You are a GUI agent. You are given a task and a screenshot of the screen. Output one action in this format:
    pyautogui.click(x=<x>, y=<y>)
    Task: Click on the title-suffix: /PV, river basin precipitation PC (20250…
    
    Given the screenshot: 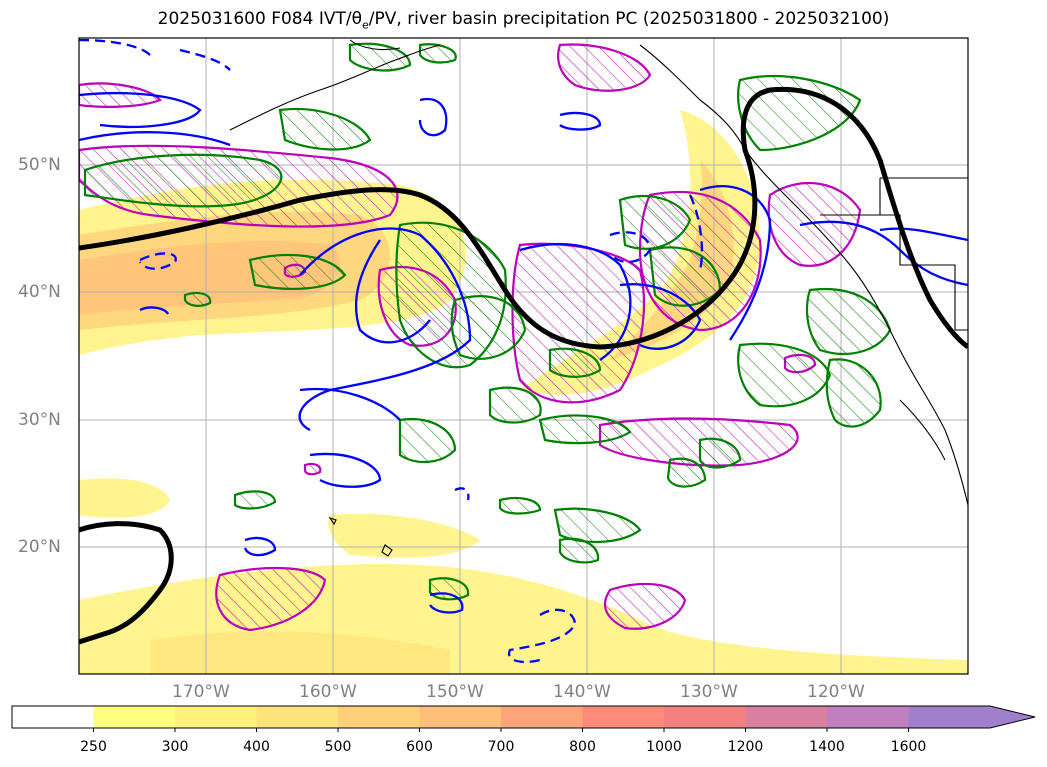 What is the action you would take?
    pyautogui.click(x=629, y=19)
    